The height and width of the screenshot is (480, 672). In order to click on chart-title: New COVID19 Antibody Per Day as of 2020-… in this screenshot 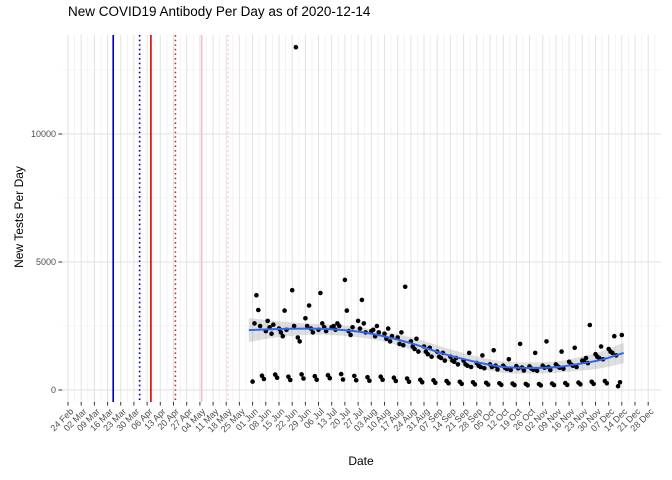, I will do `click(219, 11)`.